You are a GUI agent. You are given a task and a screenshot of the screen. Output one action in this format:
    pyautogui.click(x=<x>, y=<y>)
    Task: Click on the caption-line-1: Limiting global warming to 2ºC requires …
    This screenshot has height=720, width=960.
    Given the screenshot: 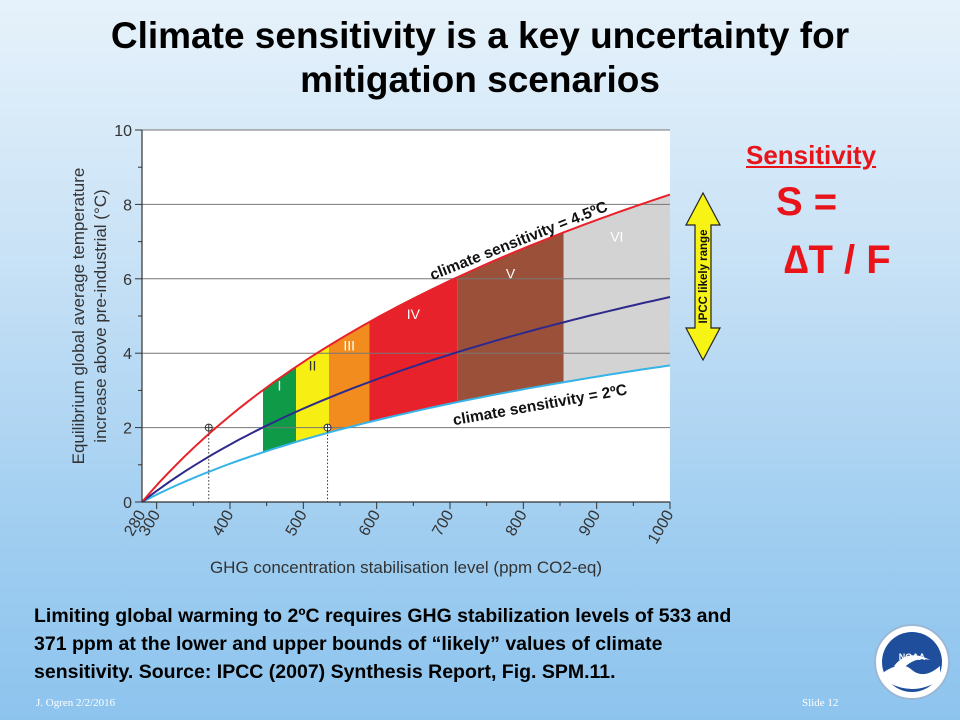 What is the action you would take?
    pyautogui.click(x=383, y=616)
    